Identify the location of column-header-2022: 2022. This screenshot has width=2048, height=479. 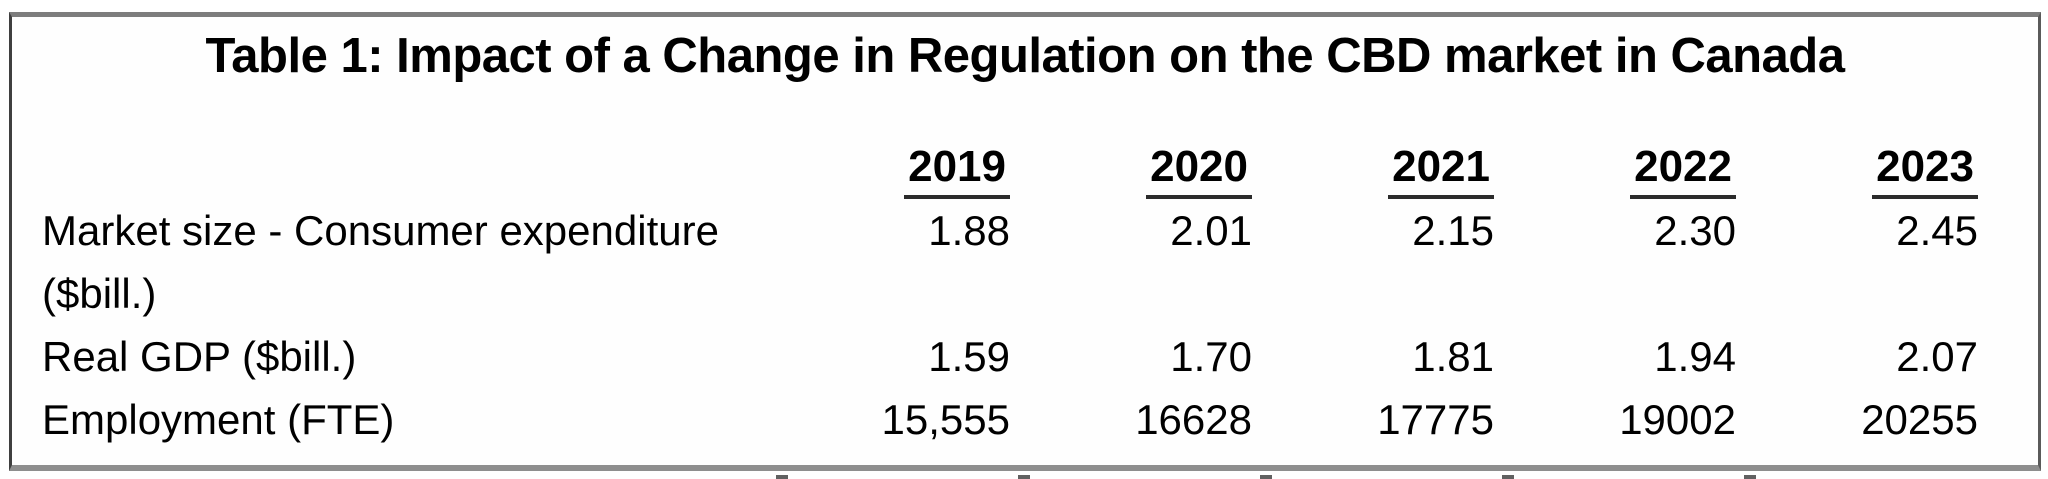
(1629, 170).